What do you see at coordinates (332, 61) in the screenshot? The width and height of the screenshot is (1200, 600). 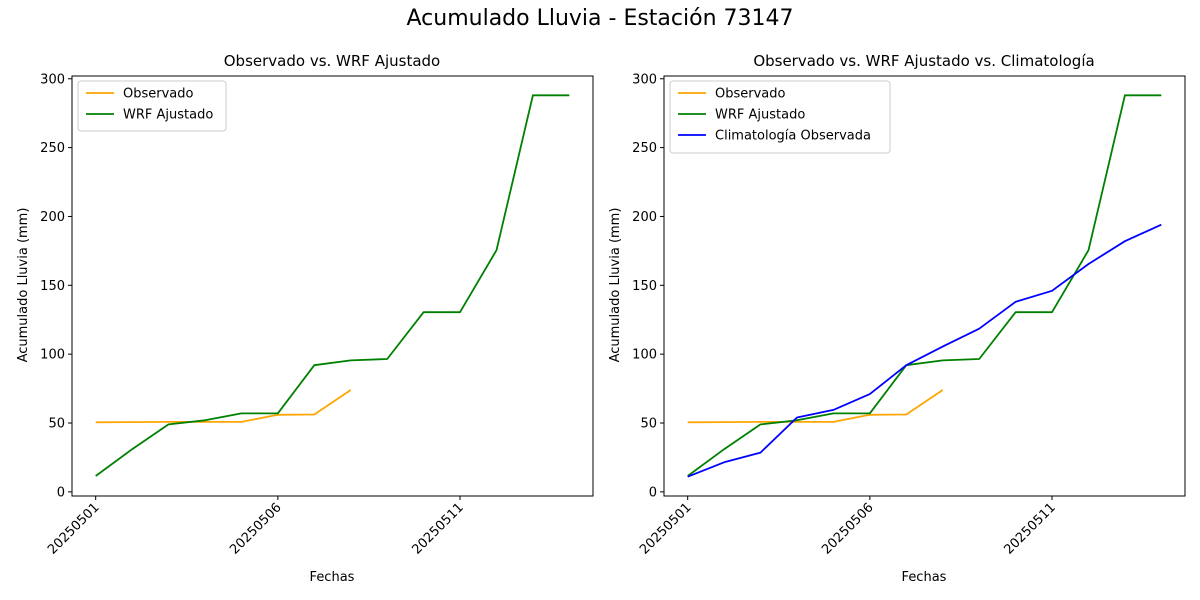 I see `chart-title: Observado vs. WRF Ajustado` at bounding box center [332, 61].